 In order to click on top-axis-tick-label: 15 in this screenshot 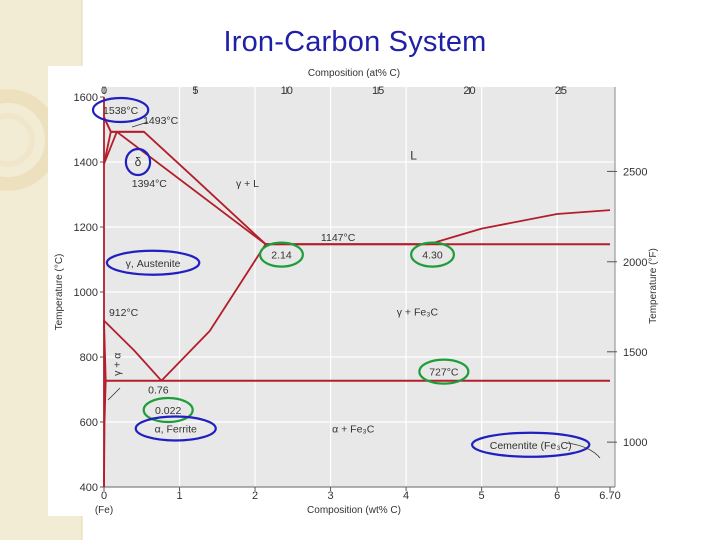, I will do `click(378, 91)`.